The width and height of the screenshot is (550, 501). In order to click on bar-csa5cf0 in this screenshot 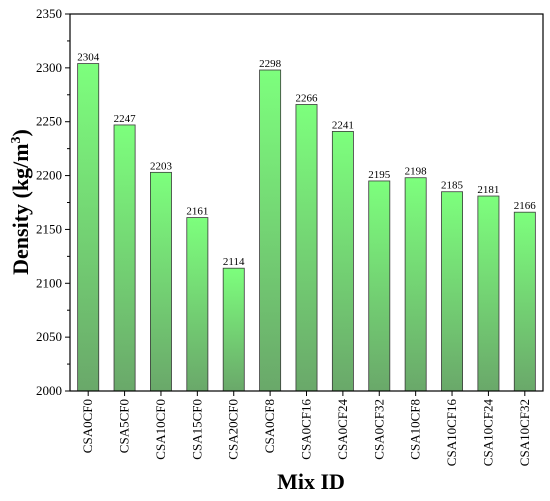, I will do `click(124, 258)`.